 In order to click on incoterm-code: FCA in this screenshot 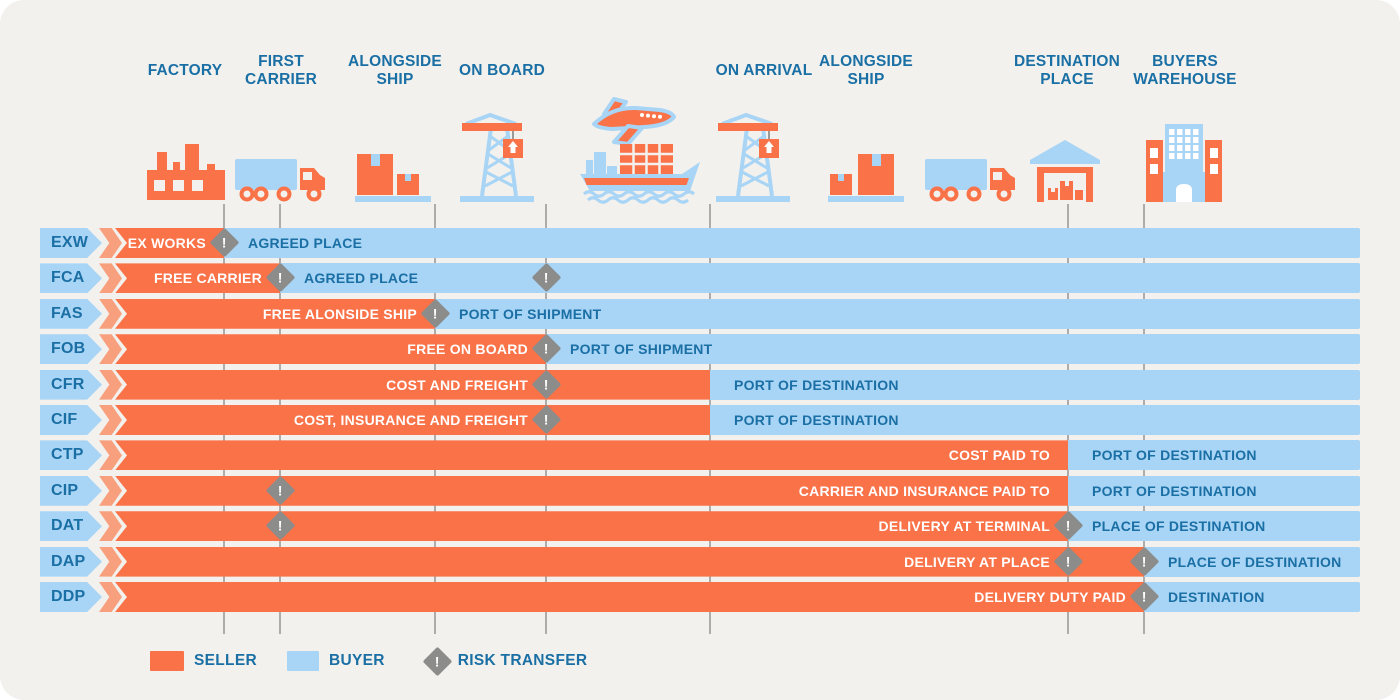, I will do `click(71, 278)`.